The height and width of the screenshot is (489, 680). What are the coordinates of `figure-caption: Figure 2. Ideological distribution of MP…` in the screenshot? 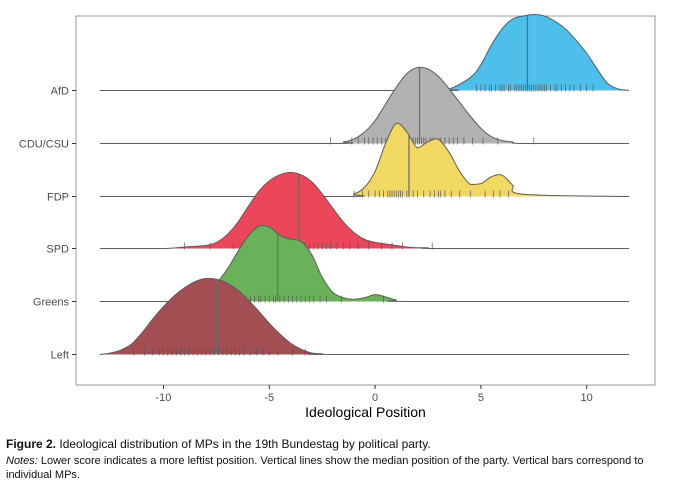 It's located at (340, 459).